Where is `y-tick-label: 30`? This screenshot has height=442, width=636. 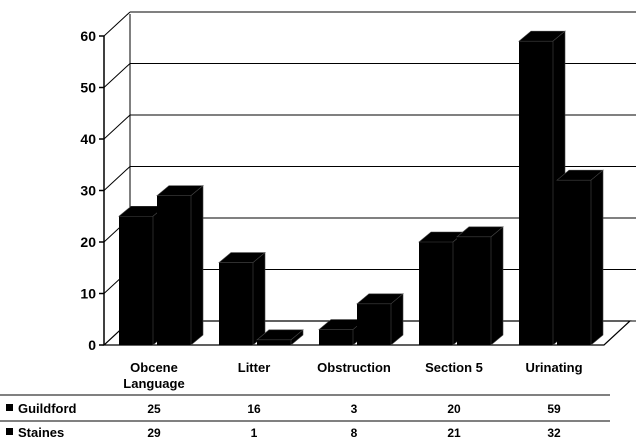 y-tick-label: 30 is located at coordinates (88, 191).